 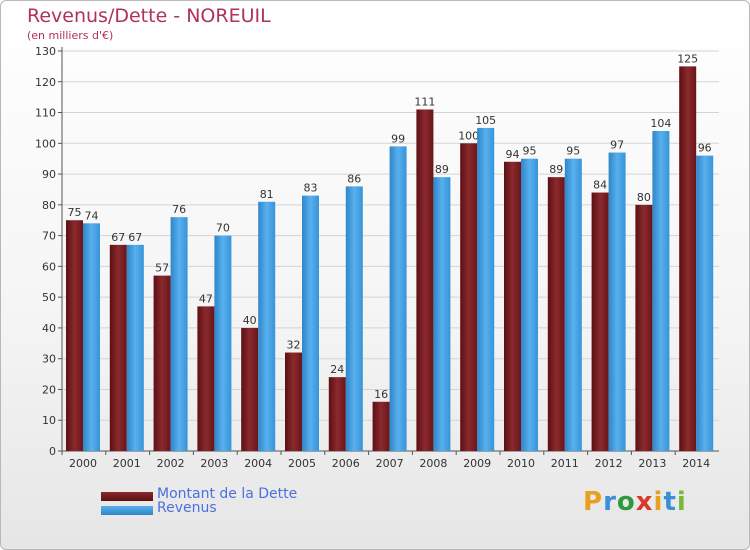 I want to click on logo-letter: r, so click(x=610, y=502).